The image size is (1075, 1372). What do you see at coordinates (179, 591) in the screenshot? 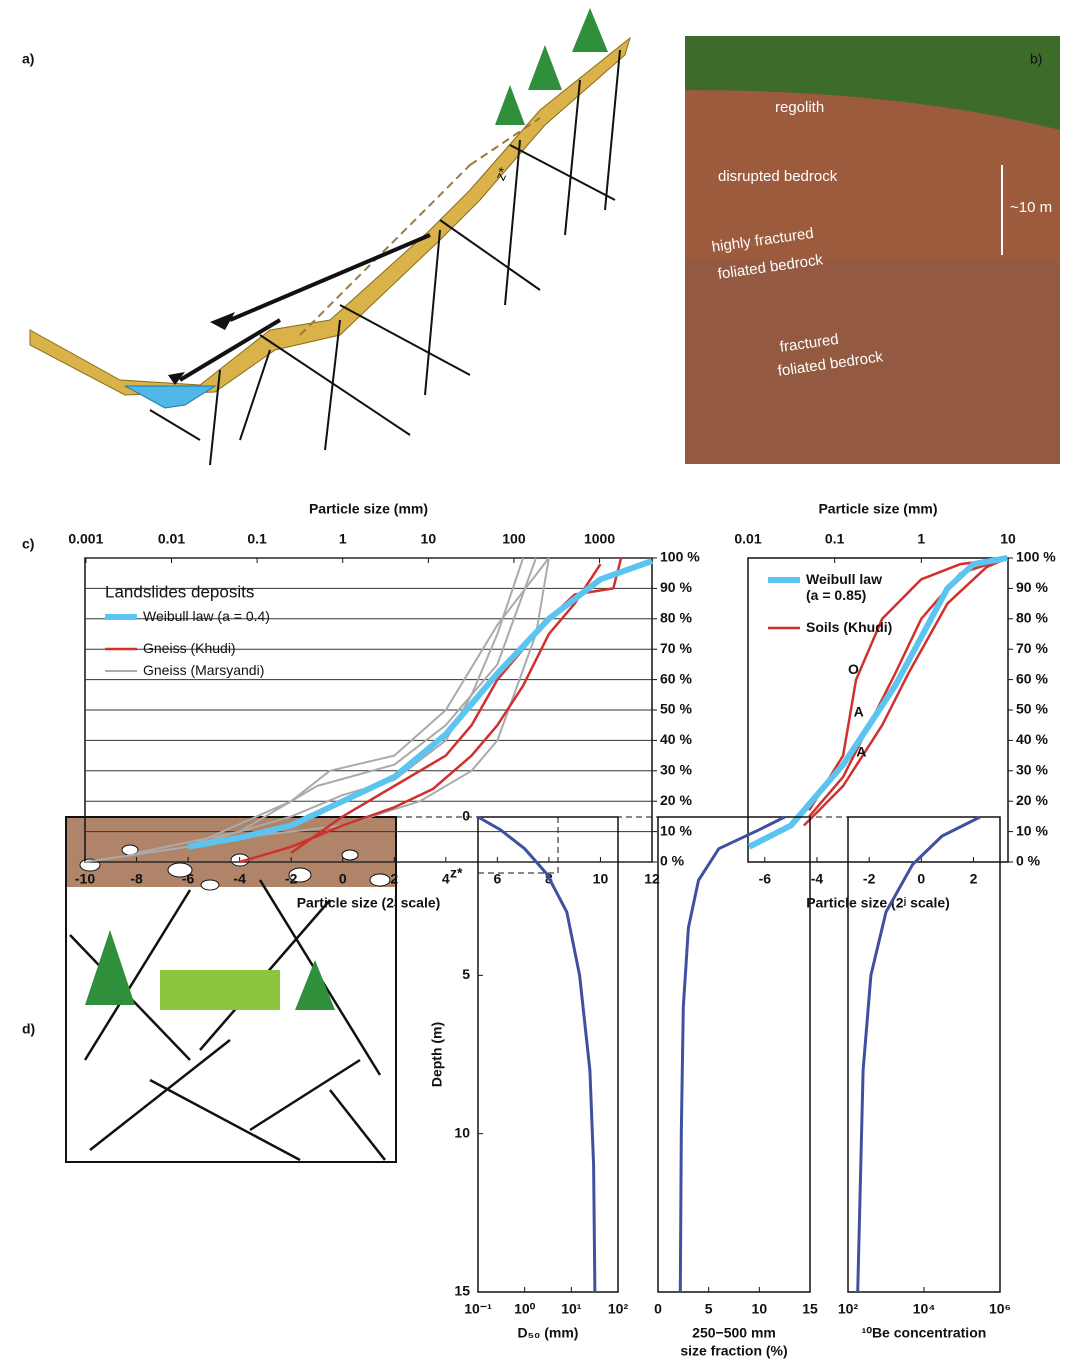
I see `legend-title: Landslides deposits` at bounding box center [179, 591].